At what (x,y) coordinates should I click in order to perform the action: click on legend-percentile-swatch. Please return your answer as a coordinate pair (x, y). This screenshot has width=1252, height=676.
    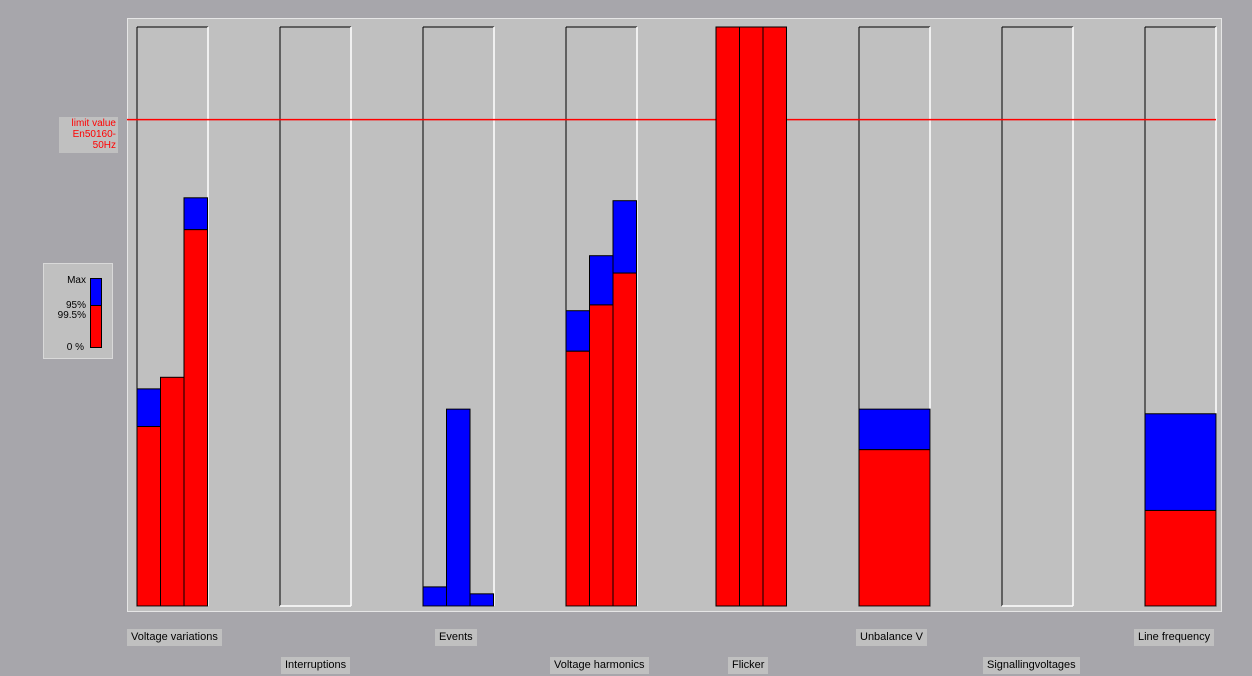
    Looking at the image, I should click on (96, 327).